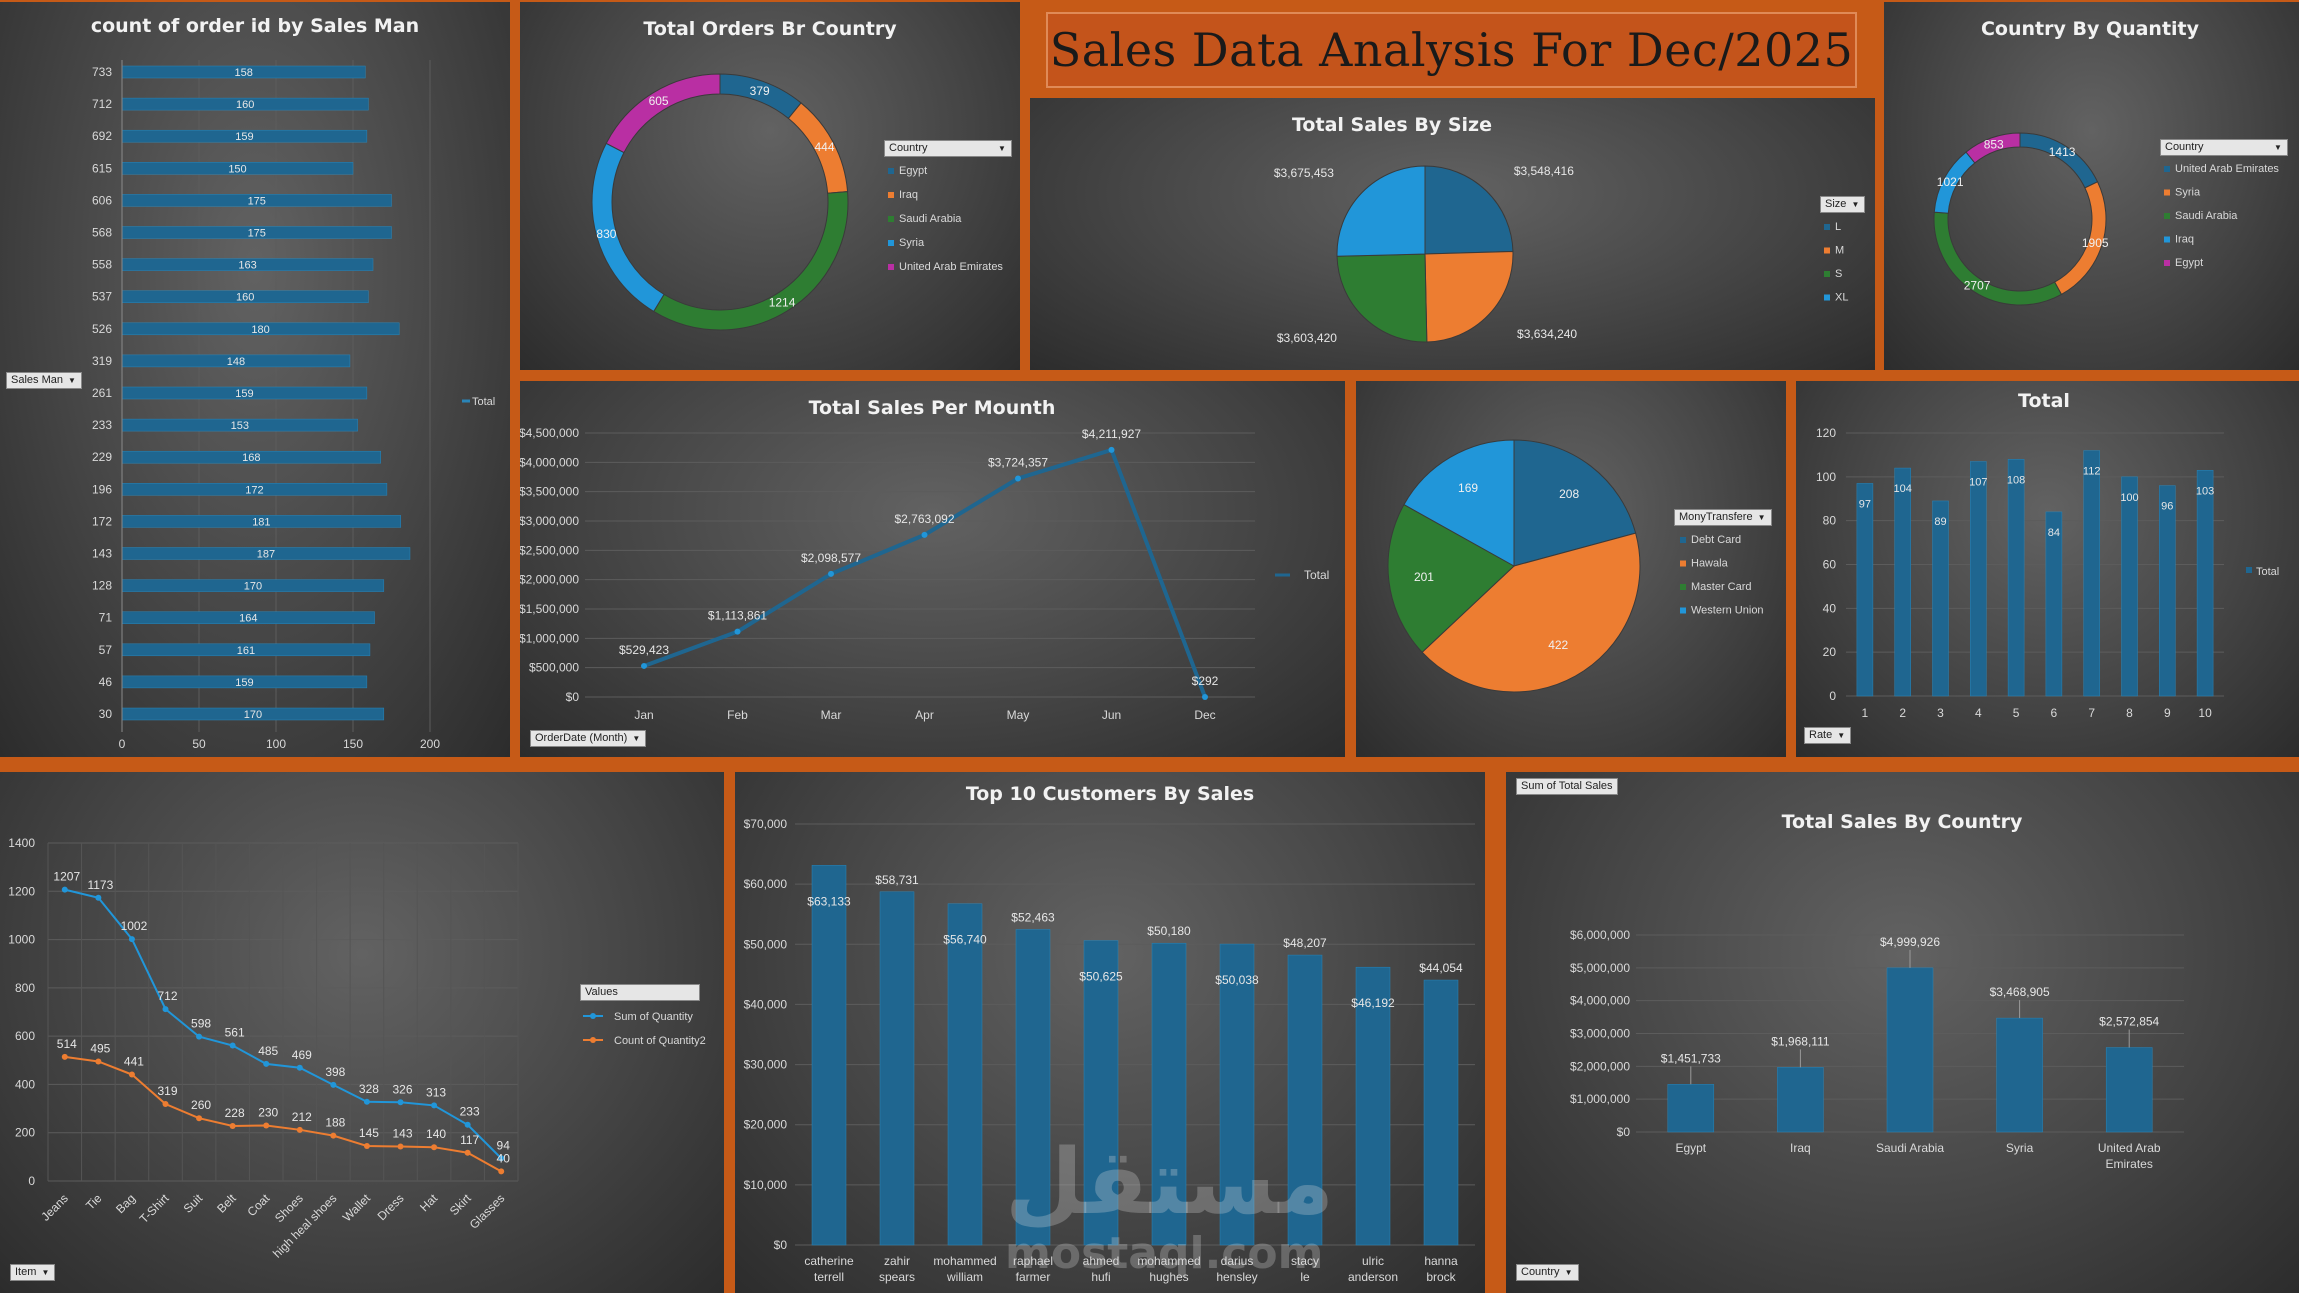 The width and height of the screenshot is (2299, 1293). What do you see at coordinates (357, 1208) in the screenshot?
I see `x-tick-label: Wallet` at bounding box center [357, 1208].